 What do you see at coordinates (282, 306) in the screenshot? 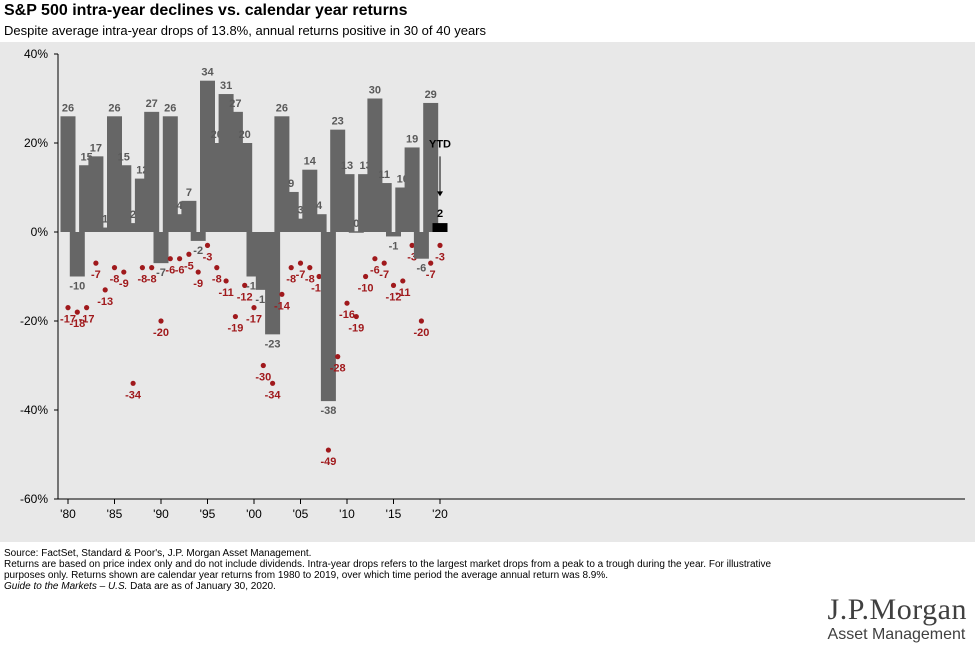
I see `decline-value-label: -14` at bounding box center [282, 306].